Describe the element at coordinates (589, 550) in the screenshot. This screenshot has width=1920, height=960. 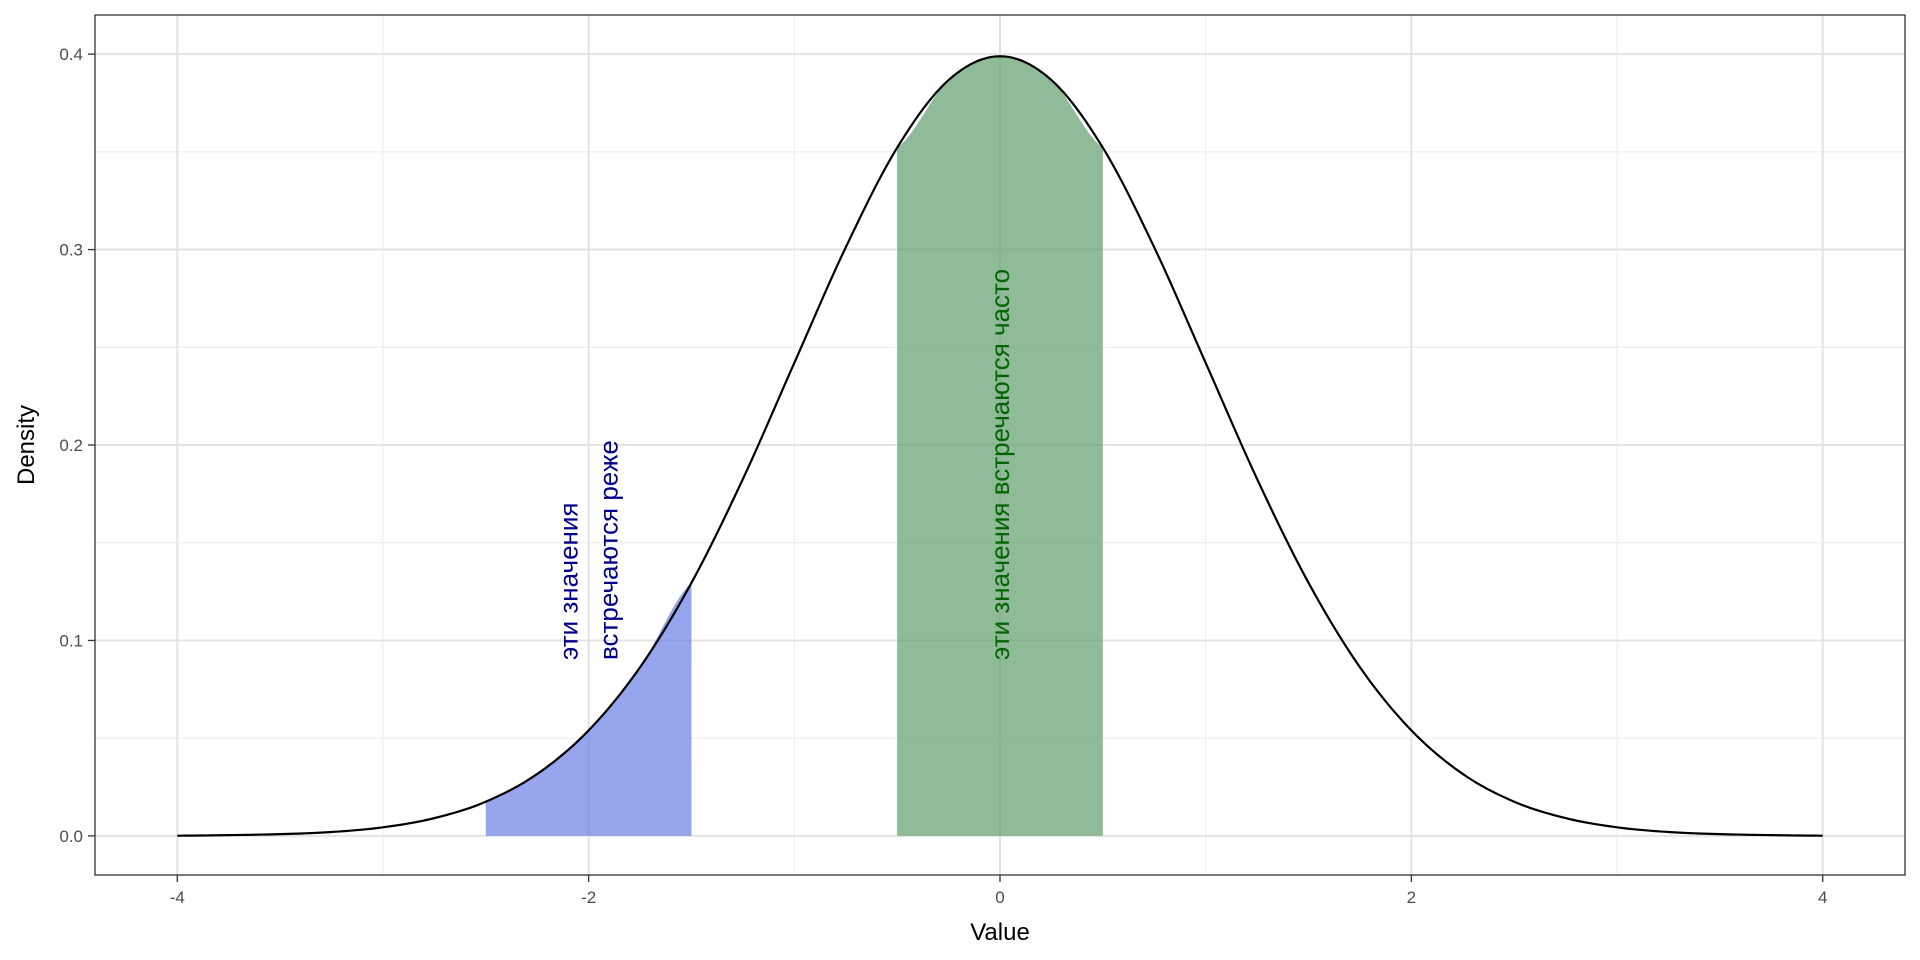
I see `annotation-0: эти значения встречаются реже` at that location.